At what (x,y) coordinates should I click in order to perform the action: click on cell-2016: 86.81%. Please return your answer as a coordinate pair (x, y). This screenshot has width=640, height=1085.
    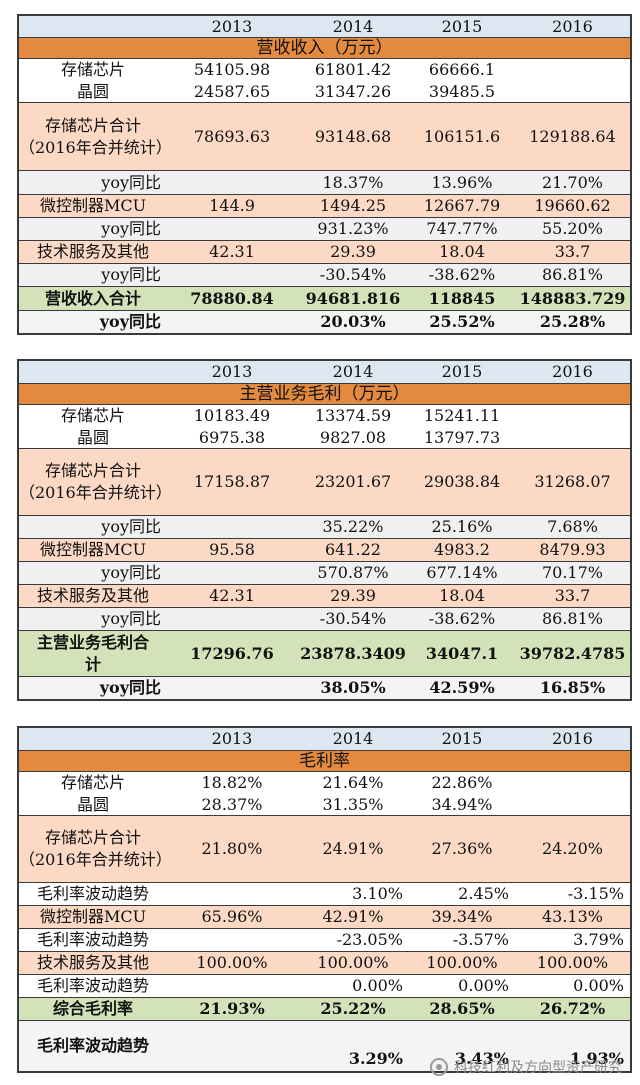
    Looking at the image, I should click on (572, 618).